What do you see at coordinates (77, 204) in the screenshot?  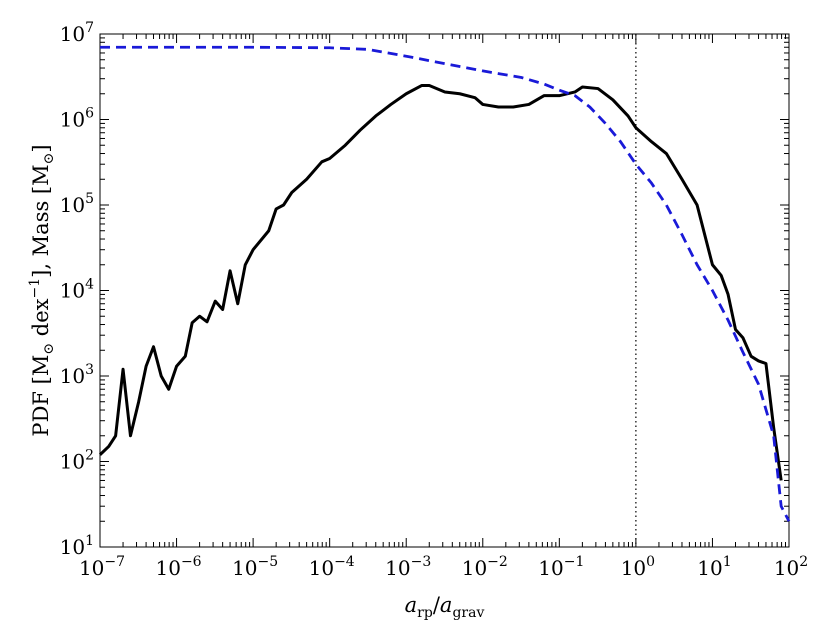 I see `y-tick-label: 10⁵` at bounding box center [77, 204].